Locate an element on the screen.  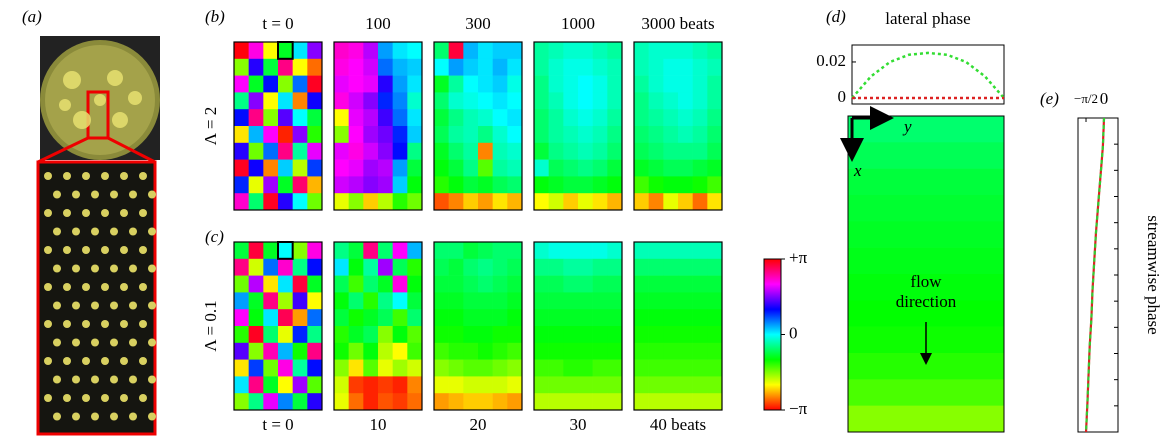
colorbar-tick-label: +π is located at coordinates (798, 257).